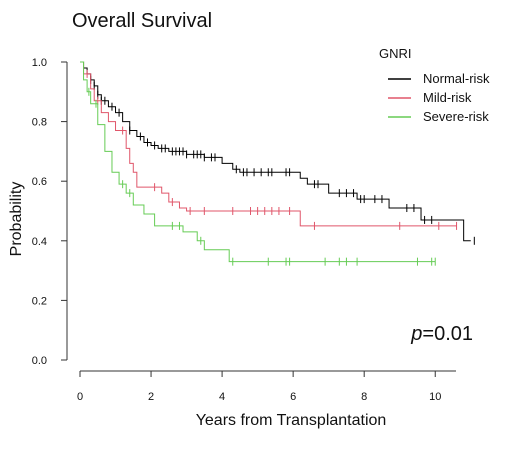  Describe the element at coordinates (39, 301) in the screenshot. I see `y-tick-label: 0.2` at that location.